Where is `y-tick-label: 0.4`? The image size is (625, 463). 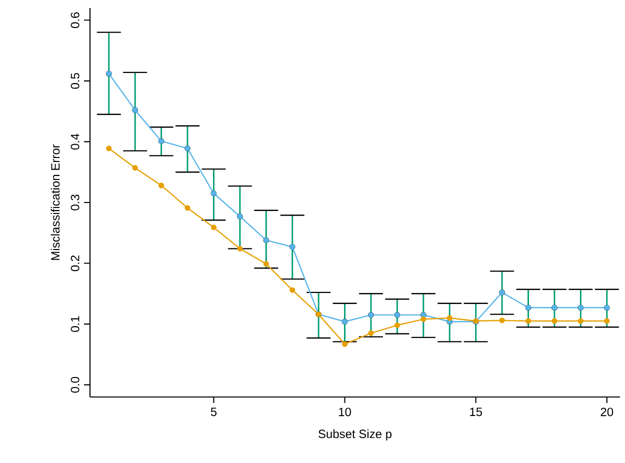 y-tick-label: 0.4 is located at coordinates (75, 142).